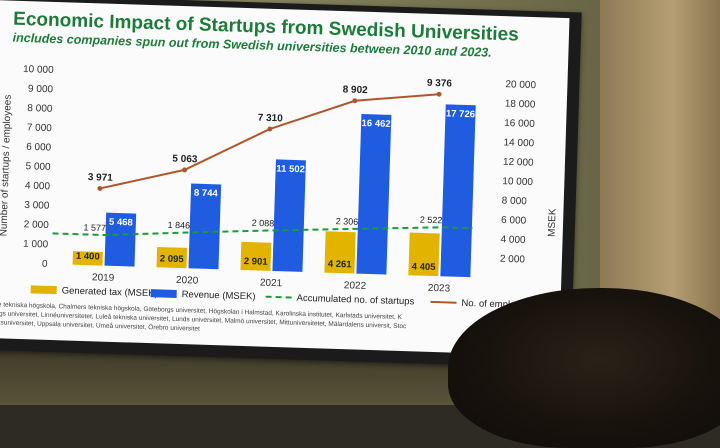  I want to click on x-axis-tick-label: 2022, so click(355, 286).